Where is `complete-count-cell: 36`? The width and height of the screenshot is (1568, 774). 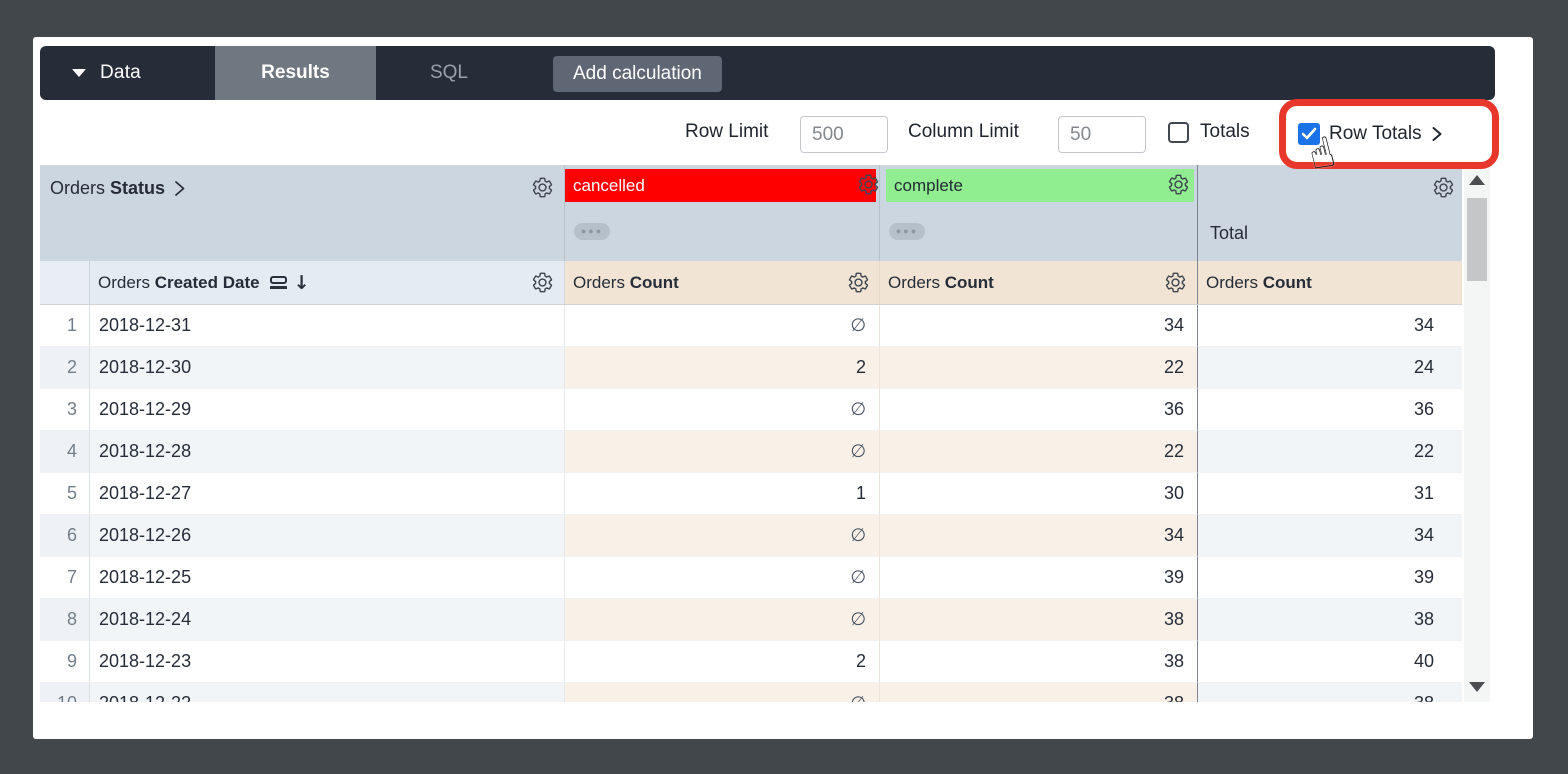 complete-count-cell: 36 is located at coordinates (1039, 410).